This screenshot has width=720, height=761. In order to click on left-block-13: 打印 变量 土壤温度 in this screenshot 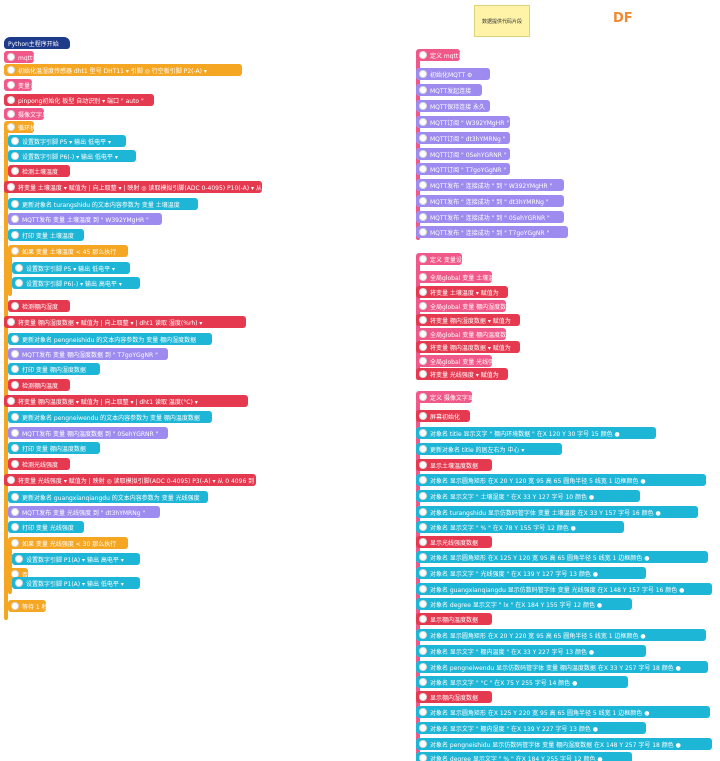, I will do `click(46, 235)`.